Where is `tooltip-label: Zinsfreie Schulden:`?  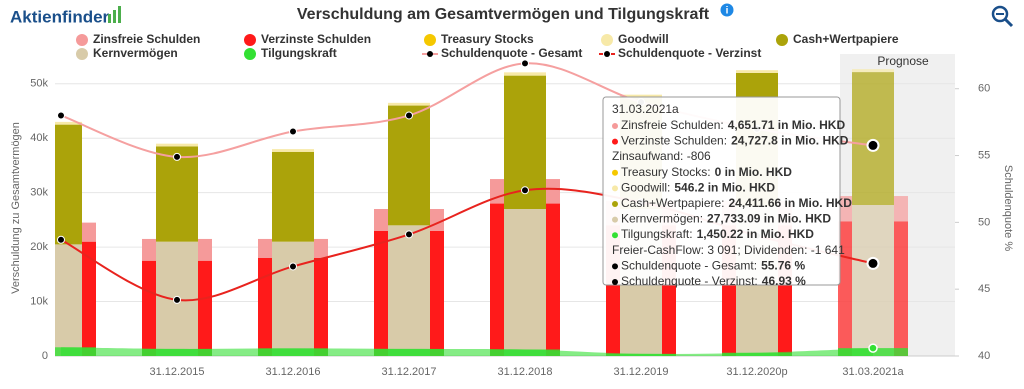
tooltip-label: Zinsfreie Schulden: is located at coordinates (672, 125).